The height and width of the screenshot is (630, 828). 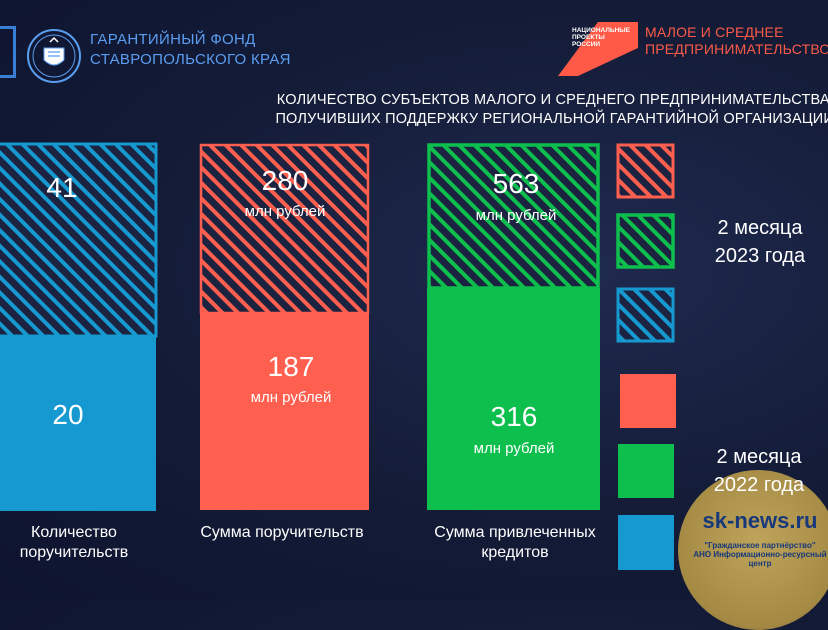 I want to click on bar-count-2022, so click(x=78, y=423).